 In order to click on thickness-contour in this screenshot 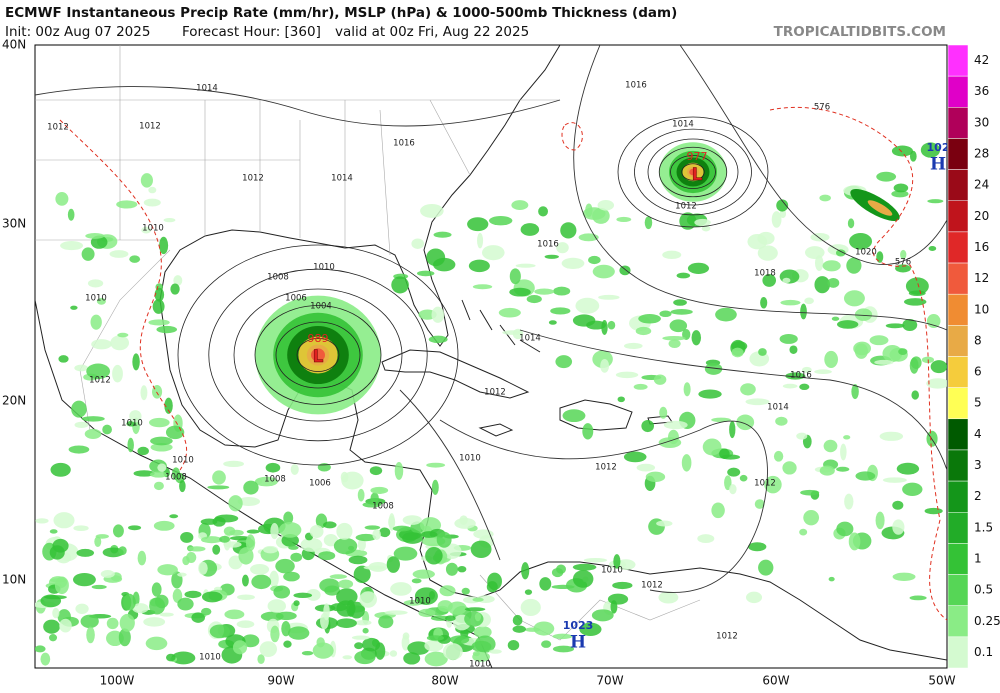, I will do `click(123, 295)`.